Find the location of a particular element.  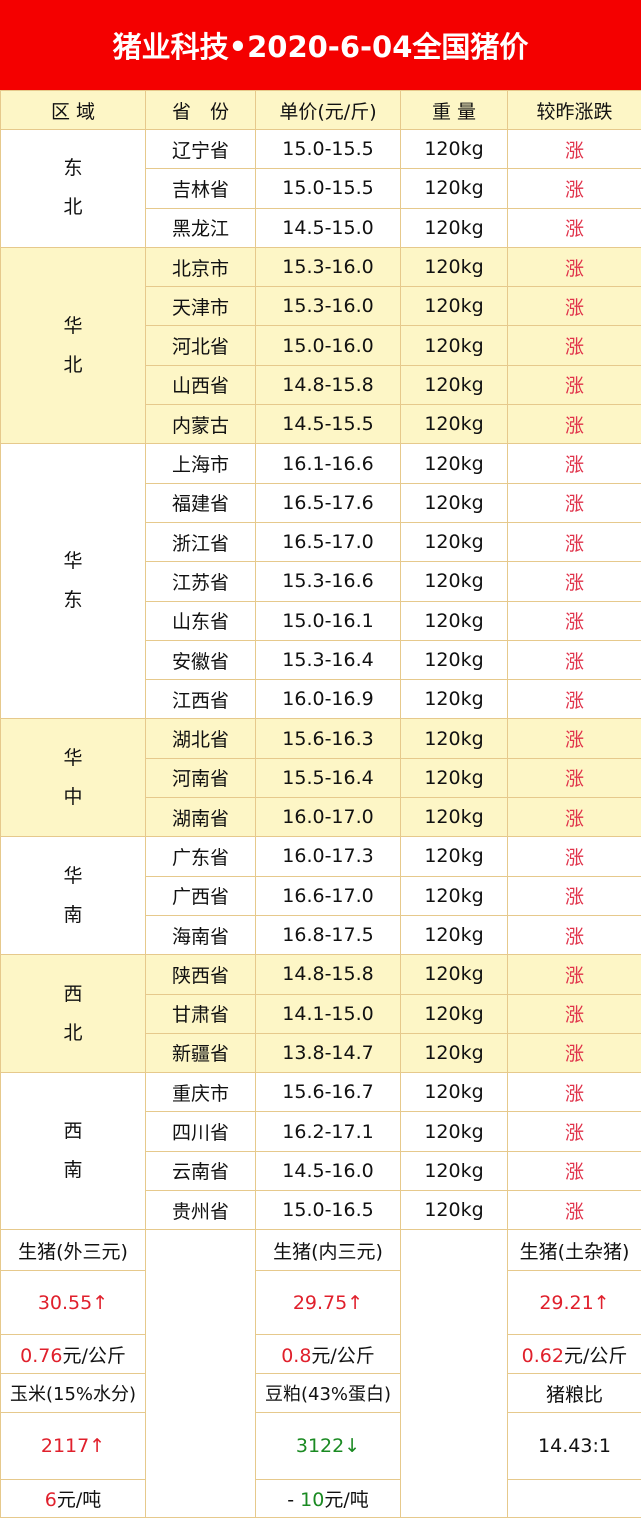

province-cell: 湖南省 is located at coordinates (200, 817).